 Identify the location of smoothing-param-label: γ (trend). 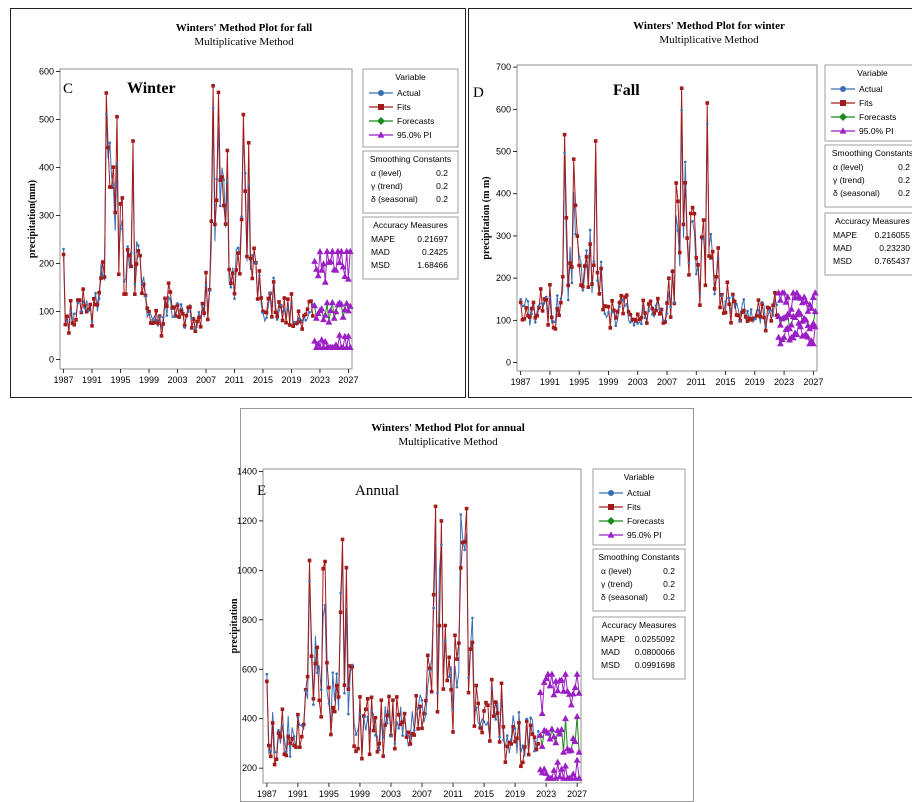
(849, 180).